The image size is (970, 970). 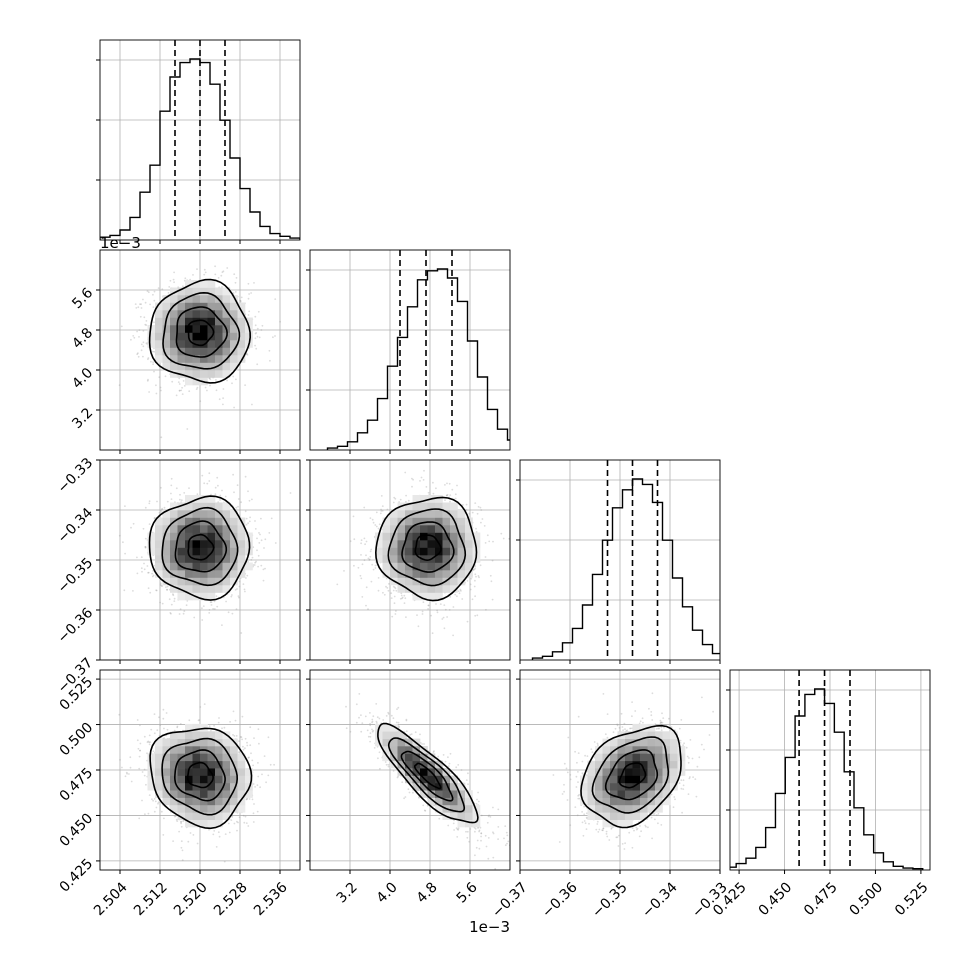 What do you see at coordinates (201, 546) in the screenshot?
I see `contour-level` at bounding box center [201, 546].